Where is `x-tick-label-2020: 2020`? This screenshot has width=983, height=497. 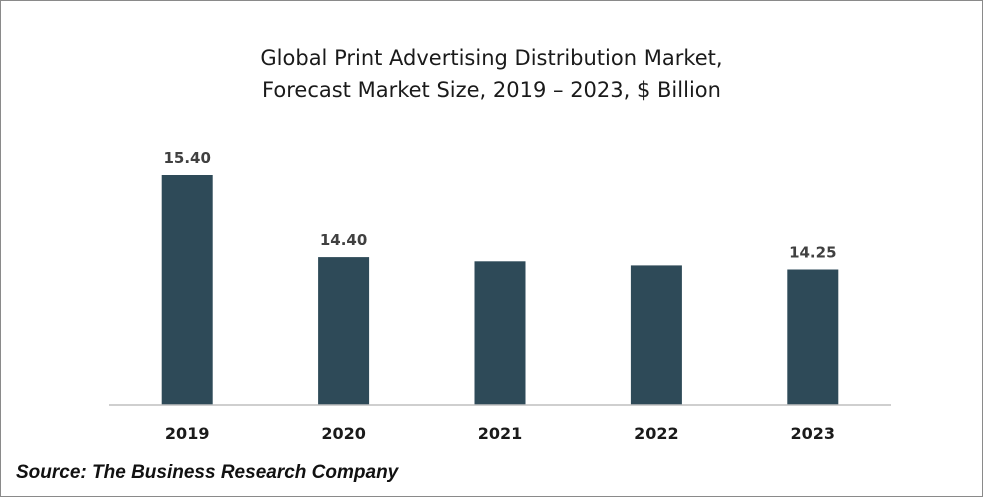
x-tick-label-2020: 2020 is located at coordinates (343, 433).